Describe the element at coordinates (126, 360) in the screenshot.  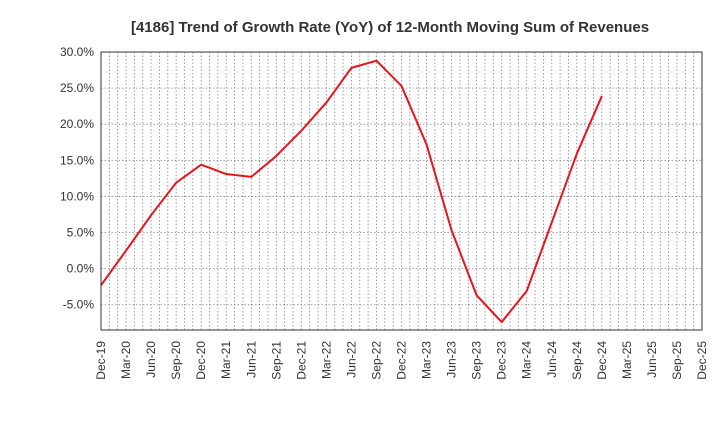
I see `x-tick-label: Mar-20` at that location.